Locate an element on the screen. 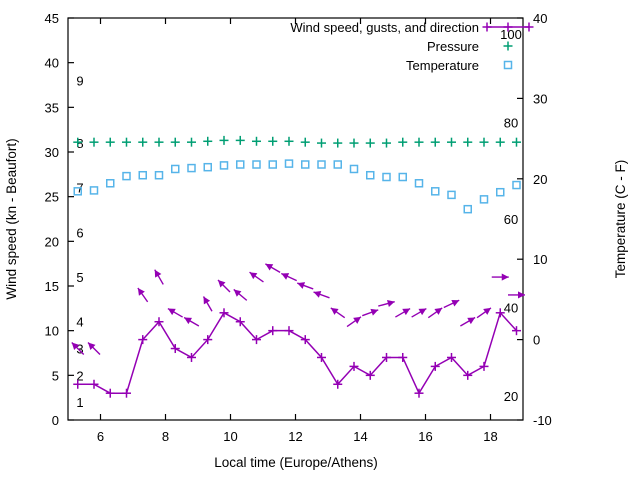 The height and width of the screenshot is (480, 640). x-tick-label: 18 is located at coordinates (490, 436).